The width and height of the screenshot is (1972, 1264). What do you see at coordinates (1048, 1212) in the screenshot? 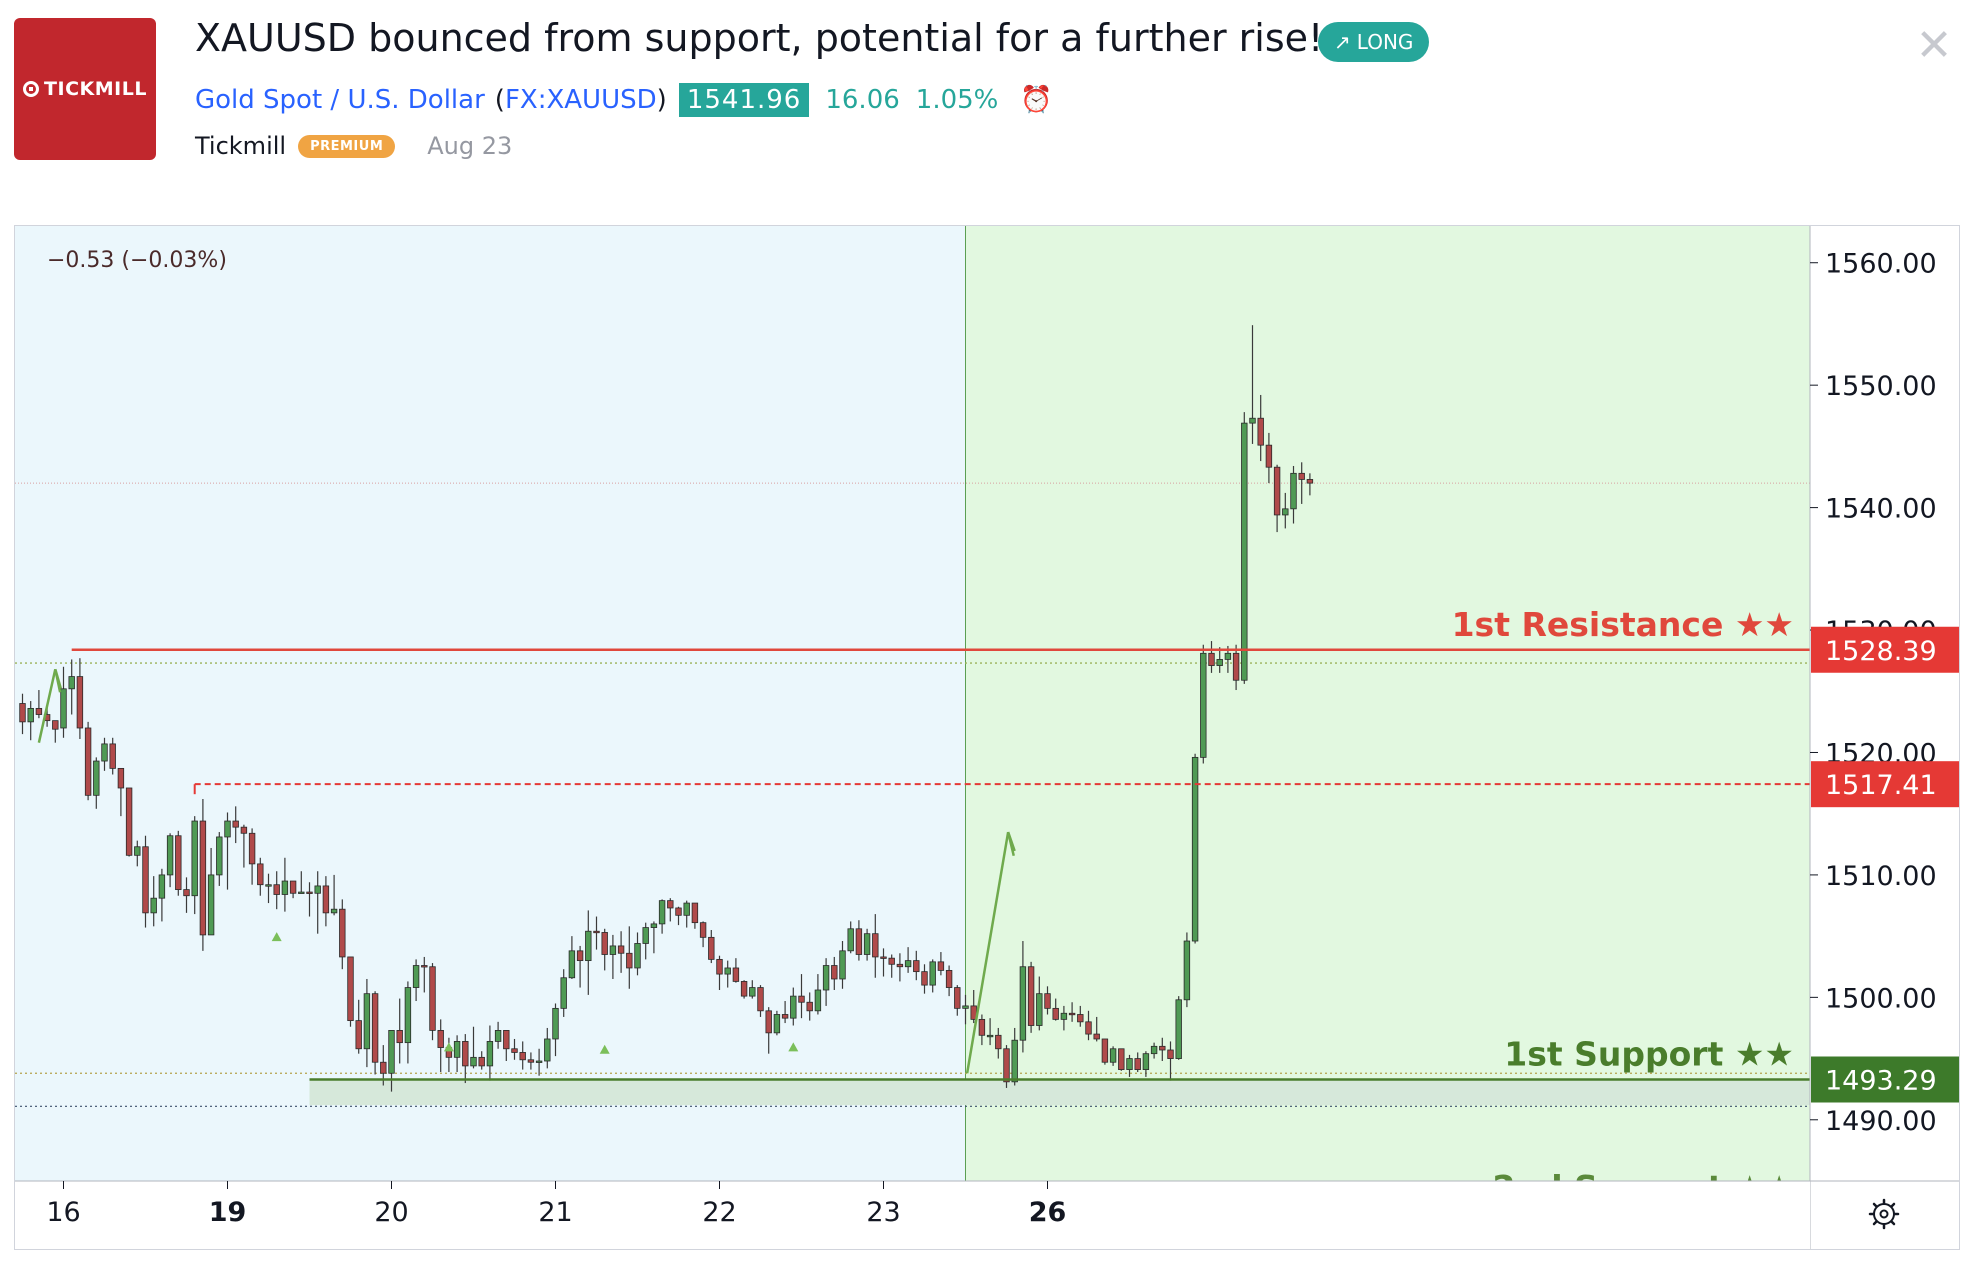
I see `time-axis-label: 26` at bounding box center [1048, 1212].